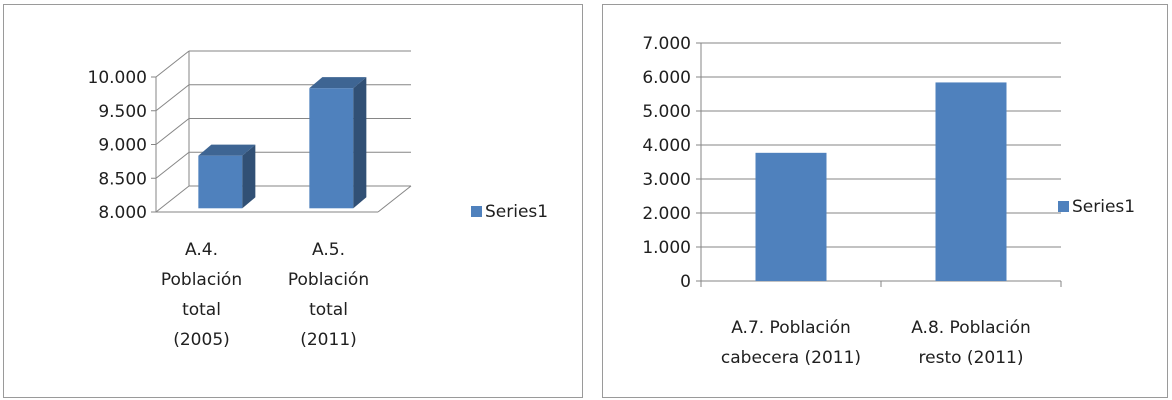 This screenshot has width=1172, height=400. What do you see at coordinates (685, 282) in the screenshot?
I see `y-tick-label: 0` at bounding box center [685, 282].